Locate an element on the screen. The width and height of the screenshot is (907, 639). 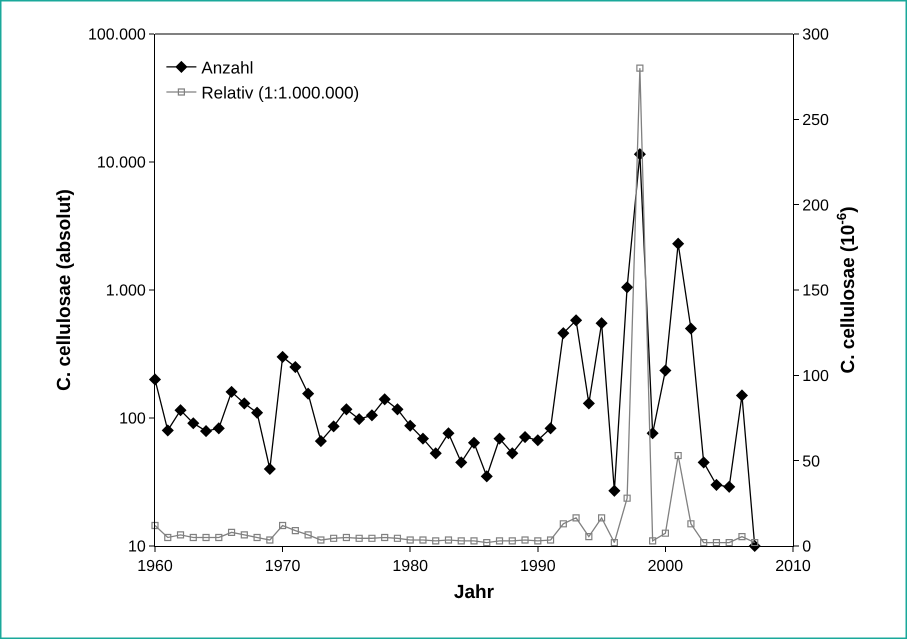
x-tick-label: 1990 is located at coordinates (538, 567).